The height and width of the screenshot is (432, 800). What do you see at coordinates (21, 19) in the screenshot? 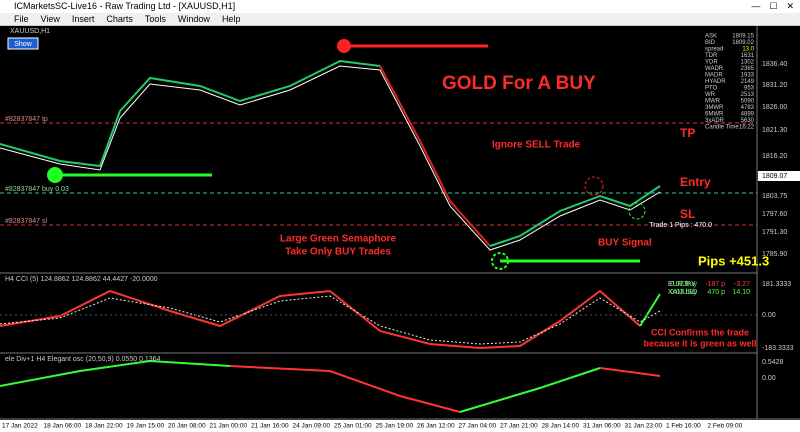
I see `menu-item: File` at bounding box center [21, 19].